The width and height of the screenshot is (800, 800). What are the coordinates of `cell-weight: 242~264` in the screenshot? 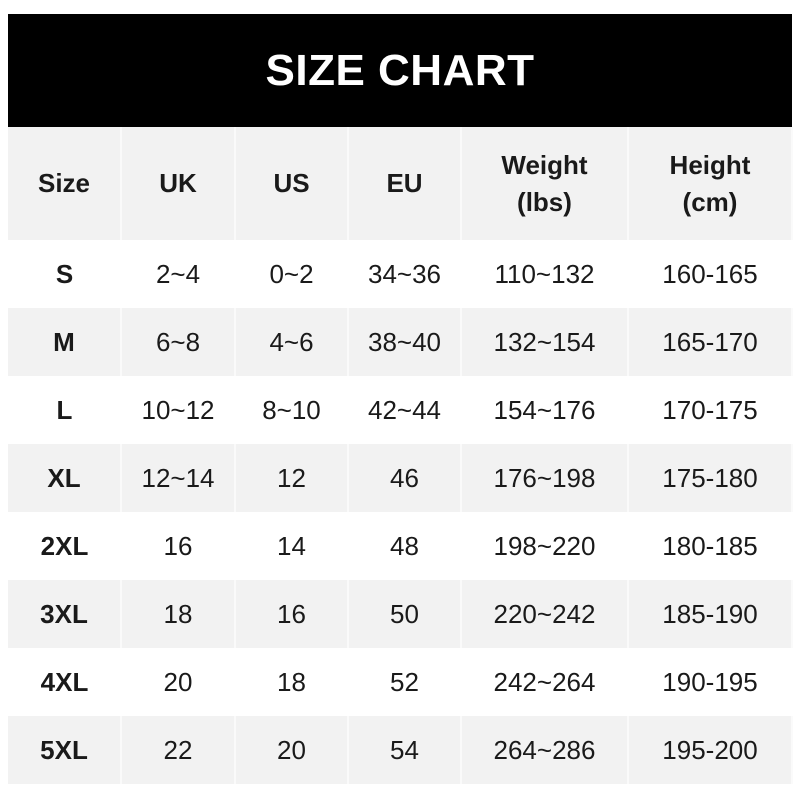 It's located at (544, 681).